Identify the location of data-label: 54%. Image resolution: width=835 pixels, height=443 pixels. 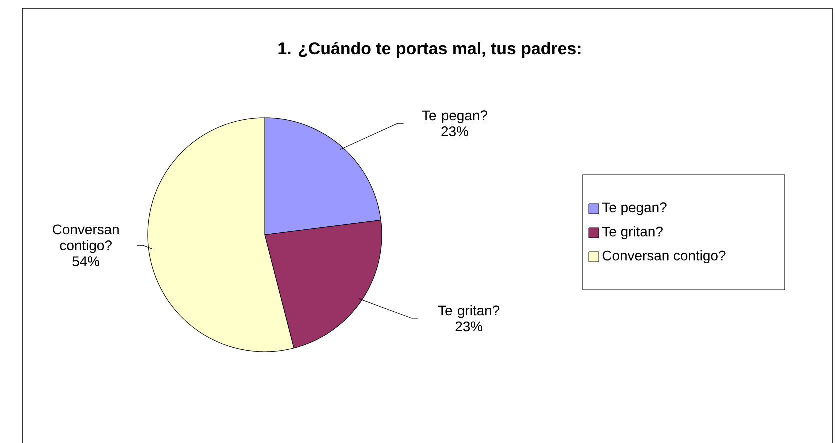
(86, 261).